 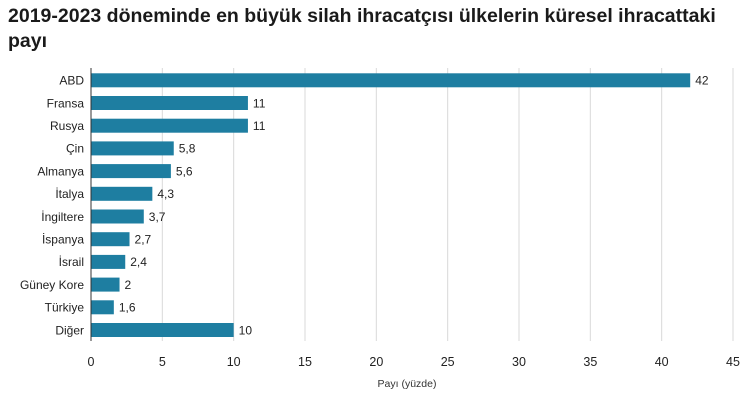 I want to click on value-label: 10, so click(x=246, y=330).